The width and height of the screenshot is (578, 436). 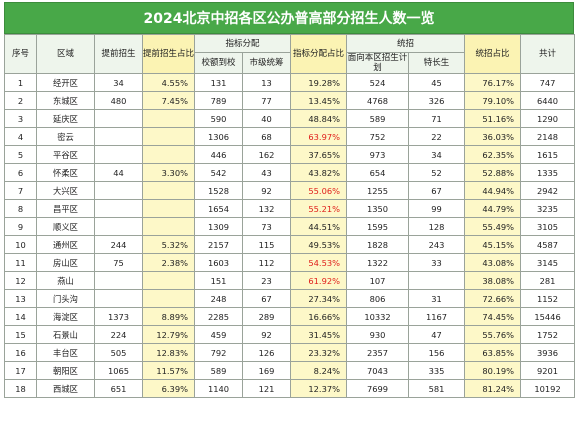 I want to click on cell-total: 2148, so click(x=548, y=136).